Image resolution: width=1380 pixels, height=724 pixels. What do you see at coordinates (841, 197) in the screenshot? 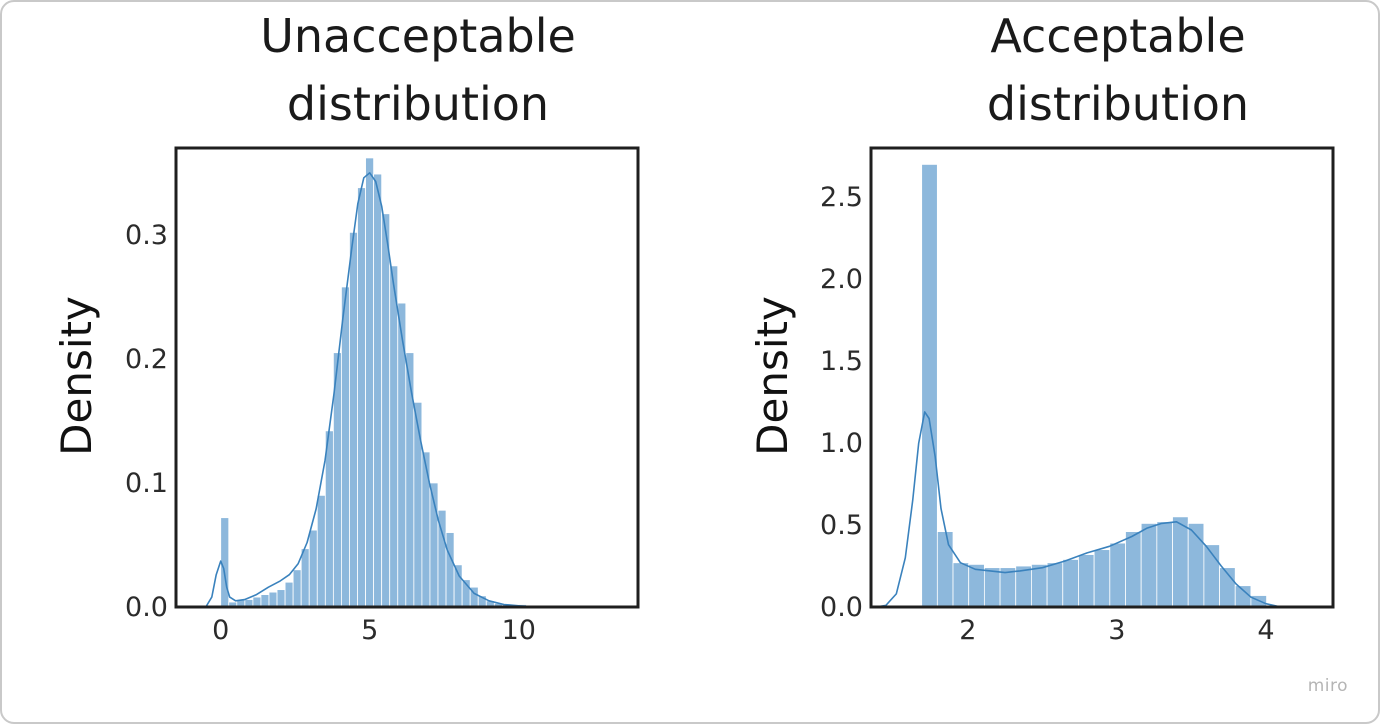
I see `y-tick-label: 2.5` at bounding box center [841, 197].